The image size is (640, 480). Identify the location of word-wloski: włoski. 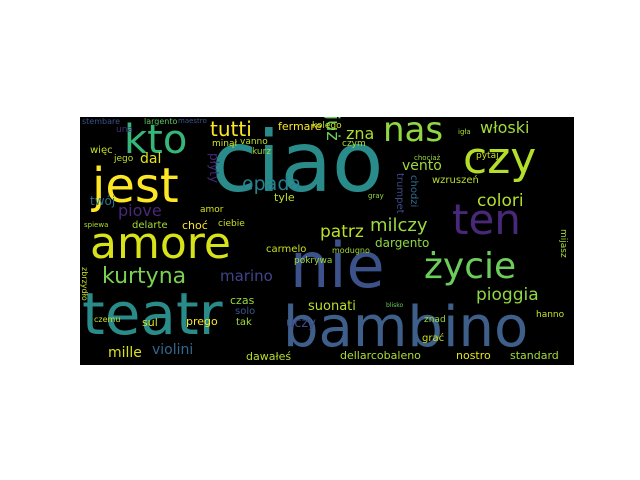
(505, 127).